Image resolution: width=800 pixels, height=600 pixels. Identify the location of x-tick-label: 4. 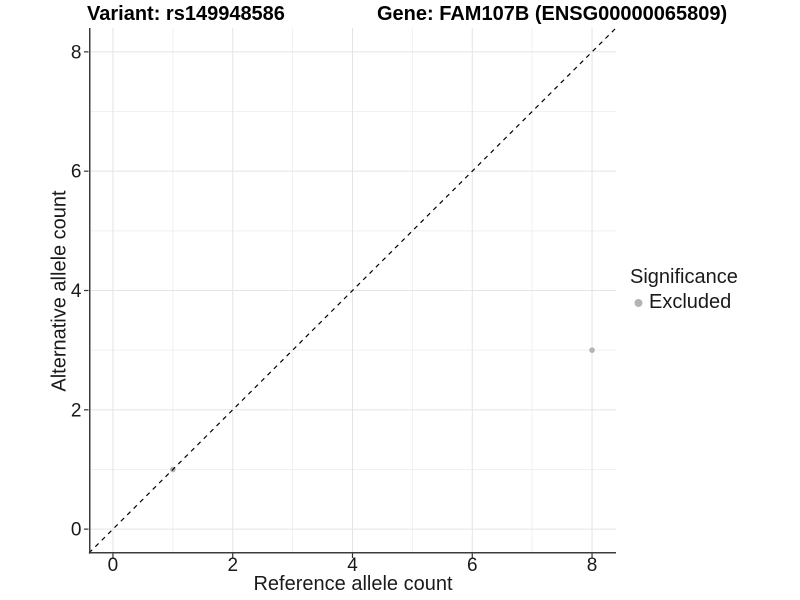
(352, 565).